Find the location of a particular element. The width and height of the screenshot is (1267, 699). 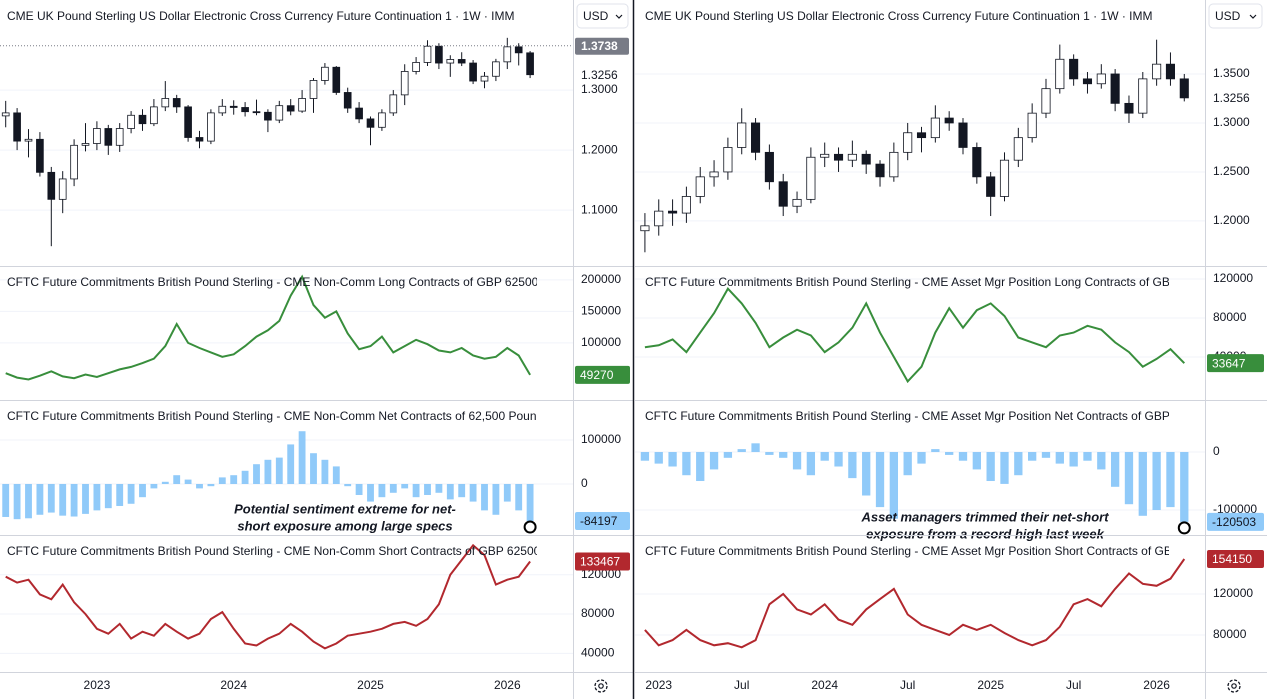

currency-dropdown-box is located at coordinates (602, 16).